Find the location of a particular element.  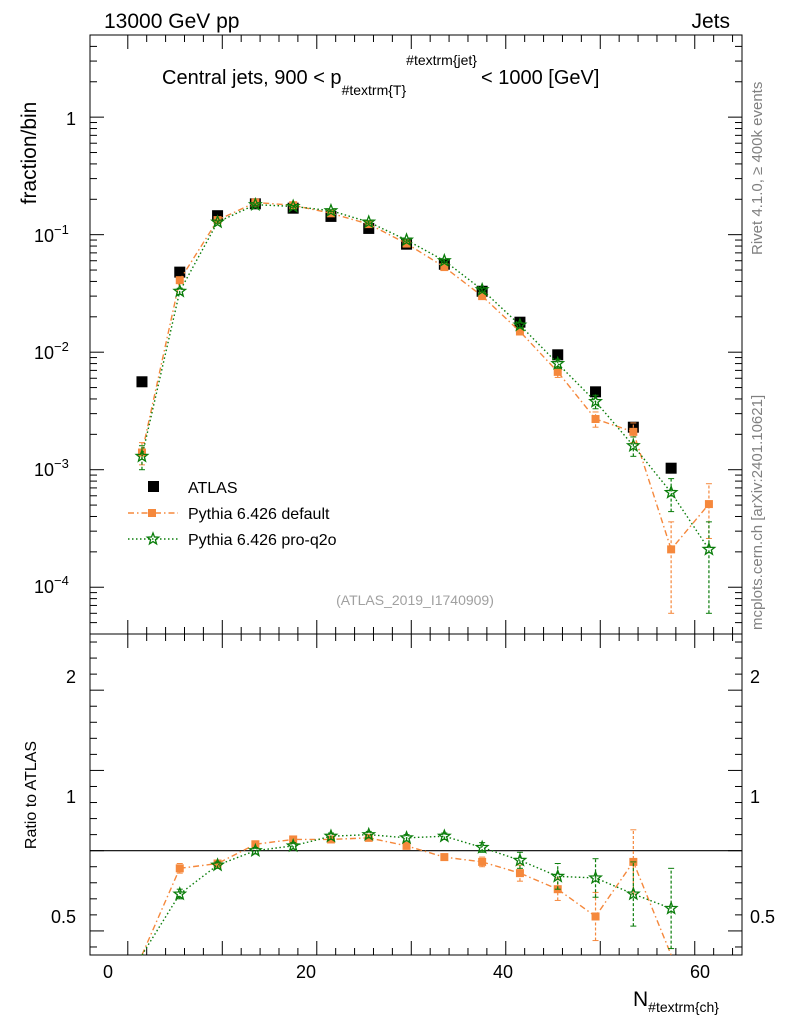

legend-marker-default is located at coordinates (152, 513).